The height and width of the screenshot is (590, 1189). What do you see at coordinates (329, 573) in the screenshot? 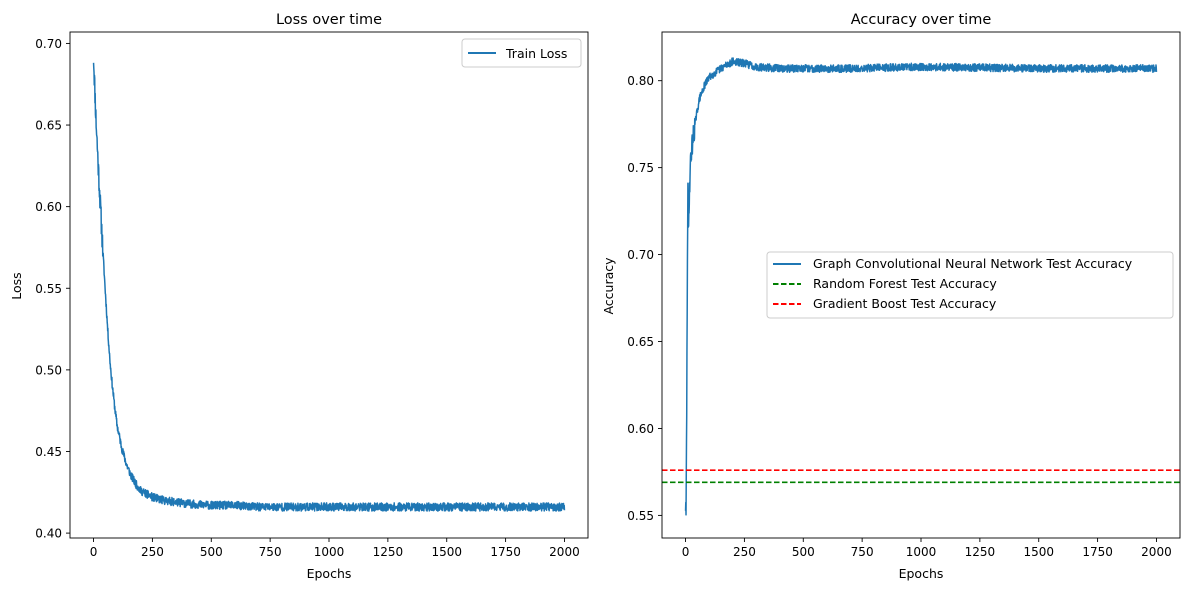
I see `loss-x-axis-label: Epochs` at bounding box center [329, 573].